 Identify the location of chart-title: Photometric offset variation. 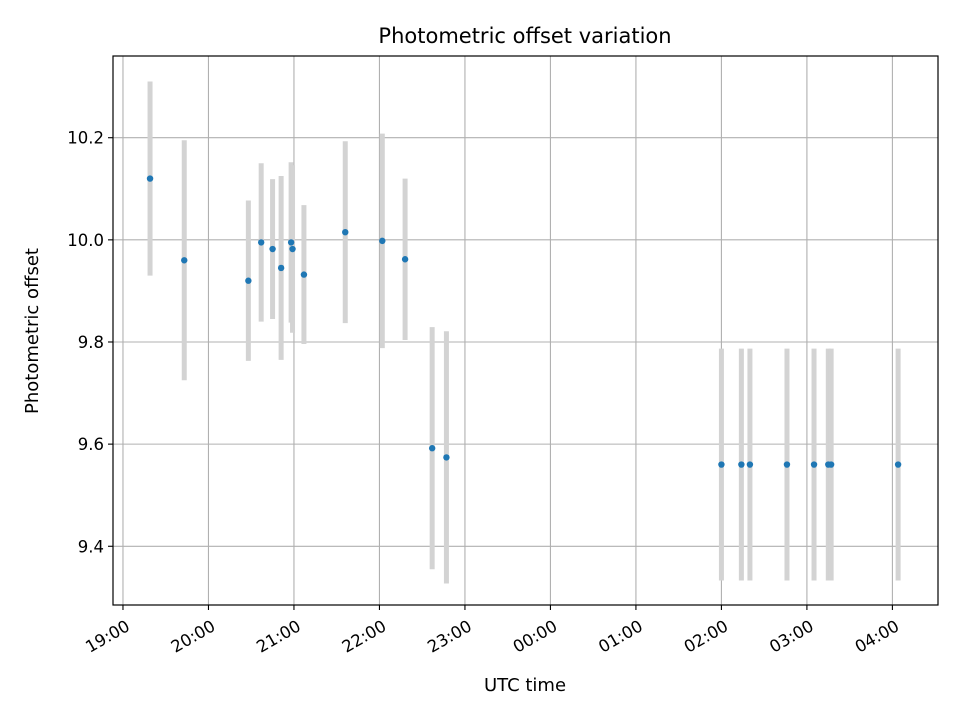
(524, 36).